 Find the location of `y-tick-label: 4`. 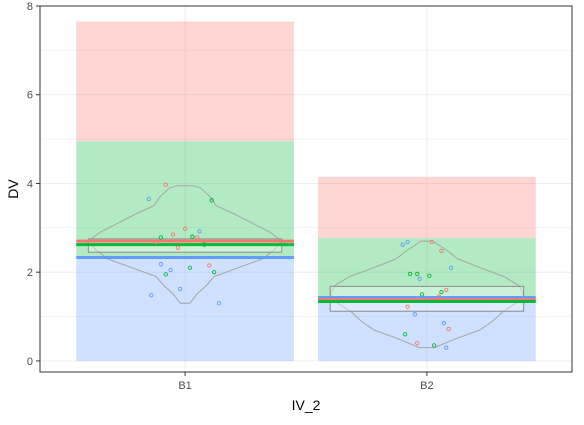

y-tick-label: 4 is located at coordinates (30, 184).